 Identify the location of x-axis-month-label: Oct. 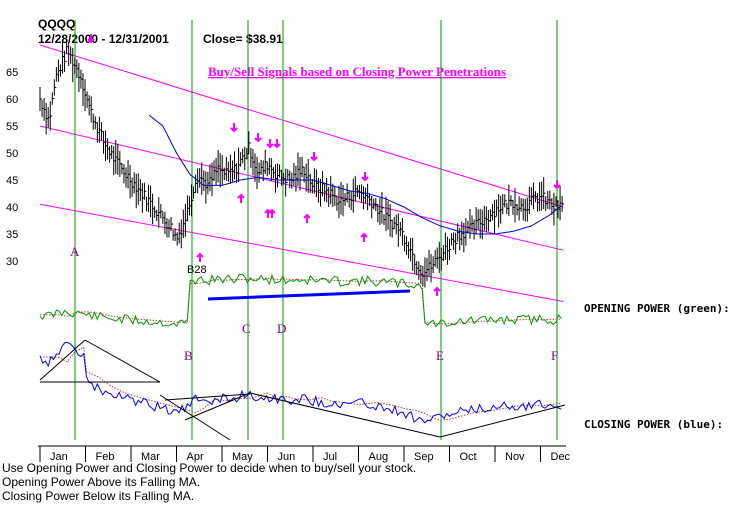
(468, 457).